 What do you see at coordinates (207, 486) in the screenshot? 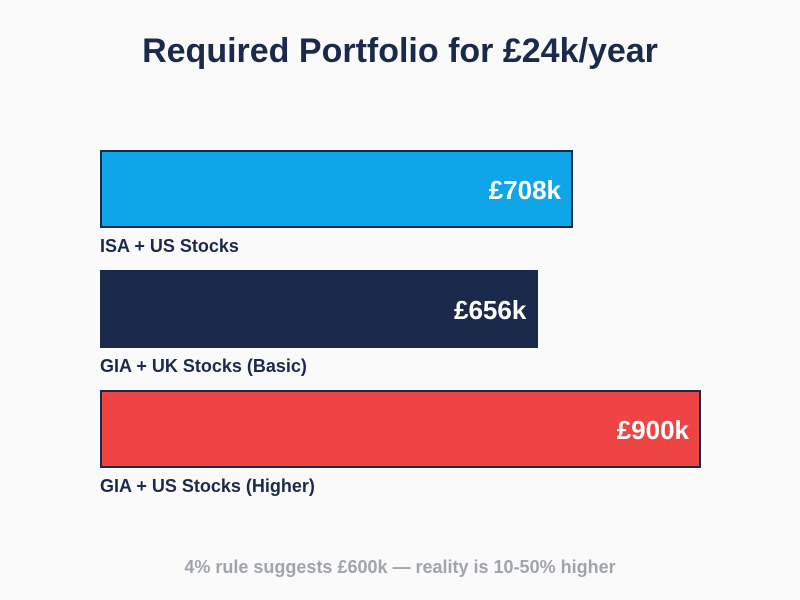
I see `category-label: GIA + US Stocks (Higher)` at bounding box center [207, 486].